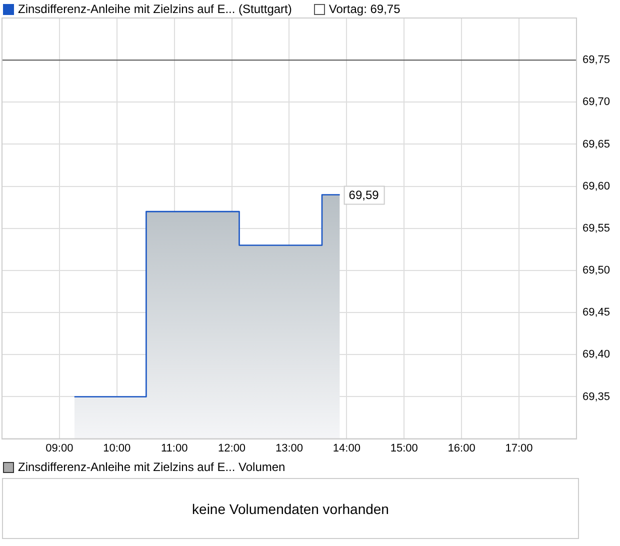  What do you see at coordinates (364, 195) in the screenshot?
I see `data-label: 69,59` at bounding box center [364, 195].